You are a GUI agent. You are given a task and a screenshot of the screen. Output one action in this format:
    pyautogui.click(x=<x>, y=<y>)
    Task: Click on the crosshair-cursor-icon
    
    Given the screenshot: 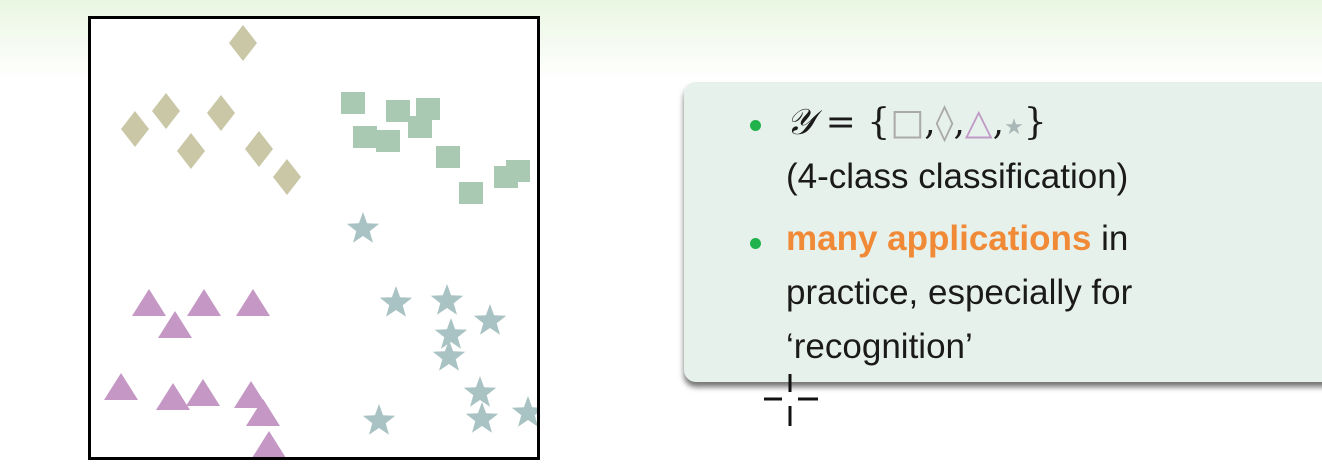 What is the action you would take?
    pyautogui.click(x=791, y=400)
    